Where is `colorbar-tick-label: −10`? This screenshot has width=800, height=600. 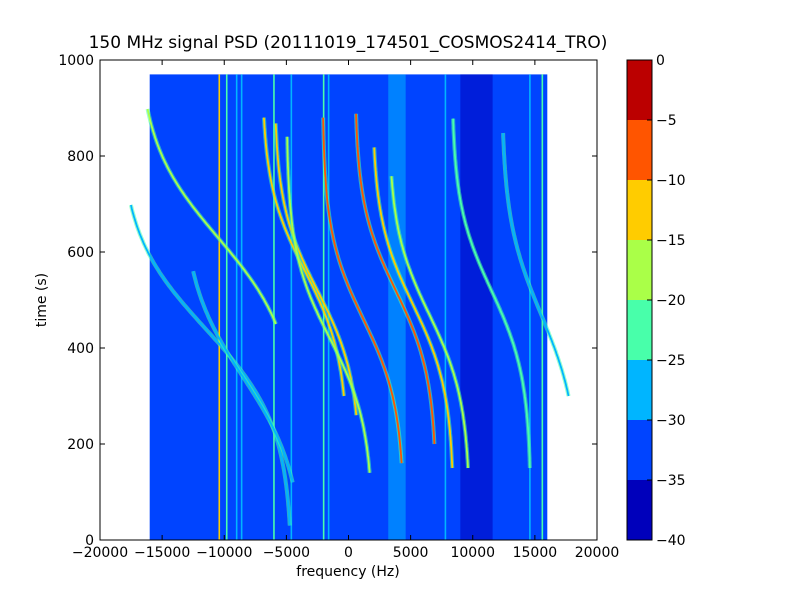 colorbar-tick-label: −10 is located at coordinates (671, 181).